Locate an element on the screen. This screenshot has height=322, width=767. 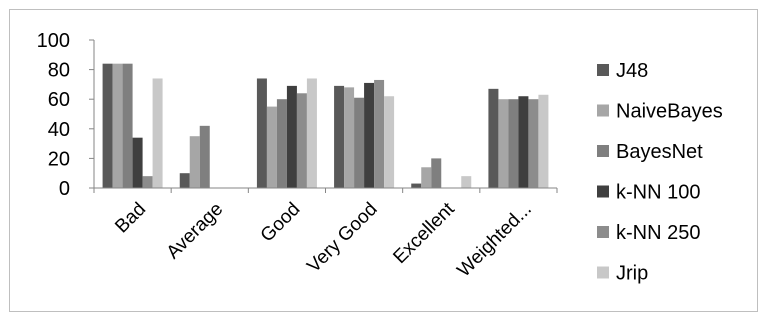
y-tick-label: 100 is located at coordinates (53, 41).